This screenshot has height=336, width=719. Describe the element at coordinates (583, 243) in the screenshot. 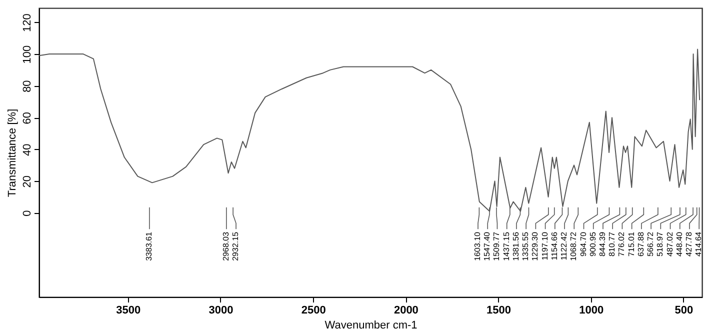

I see `annotation: 964.70` at that location.